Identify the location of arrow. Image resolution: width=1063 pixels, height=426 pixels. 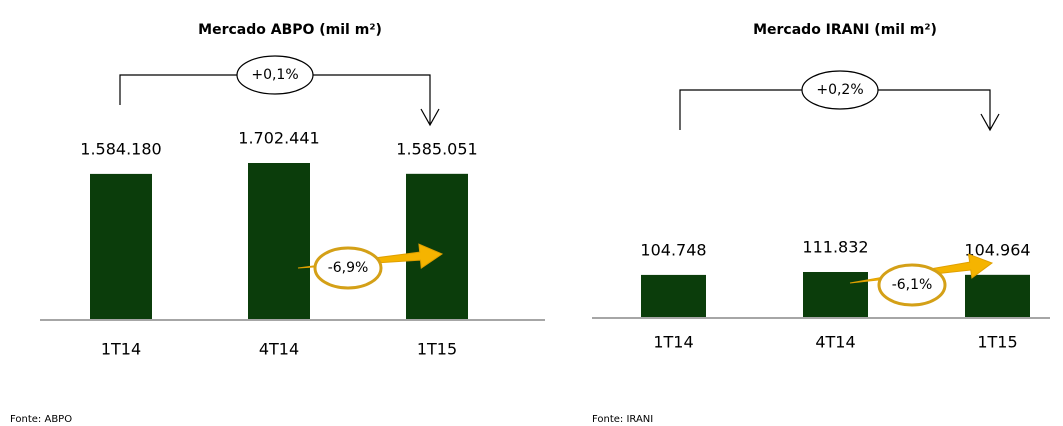
(921, 268).